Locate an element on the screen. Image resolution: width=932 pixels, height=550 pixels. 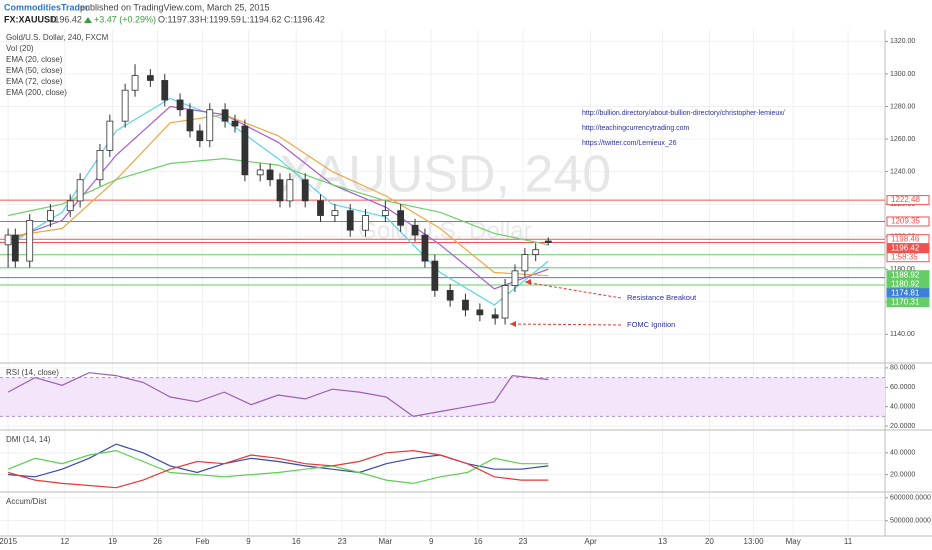
x-tick-label: 2015 is located at coordinates (9, 541).